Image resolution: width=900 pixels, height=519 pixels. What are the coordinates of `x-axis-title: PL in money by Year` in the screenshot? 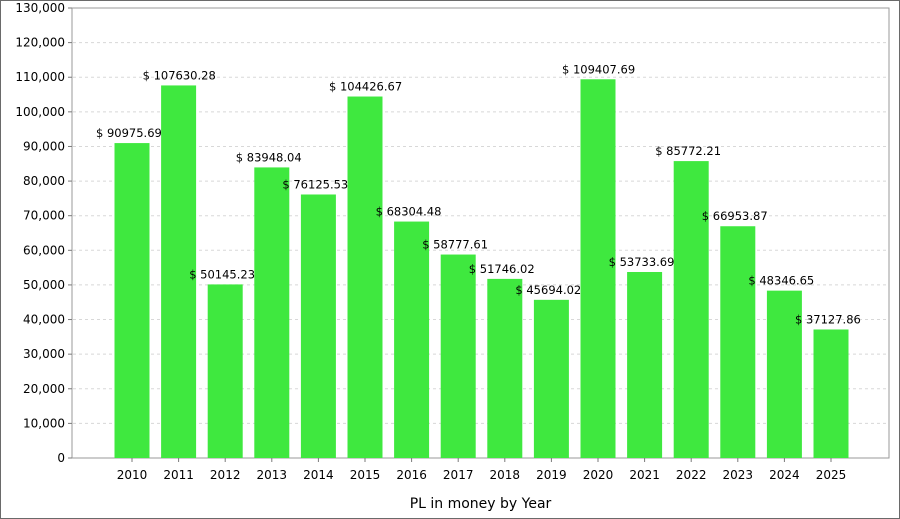 It's located at (481, 504).